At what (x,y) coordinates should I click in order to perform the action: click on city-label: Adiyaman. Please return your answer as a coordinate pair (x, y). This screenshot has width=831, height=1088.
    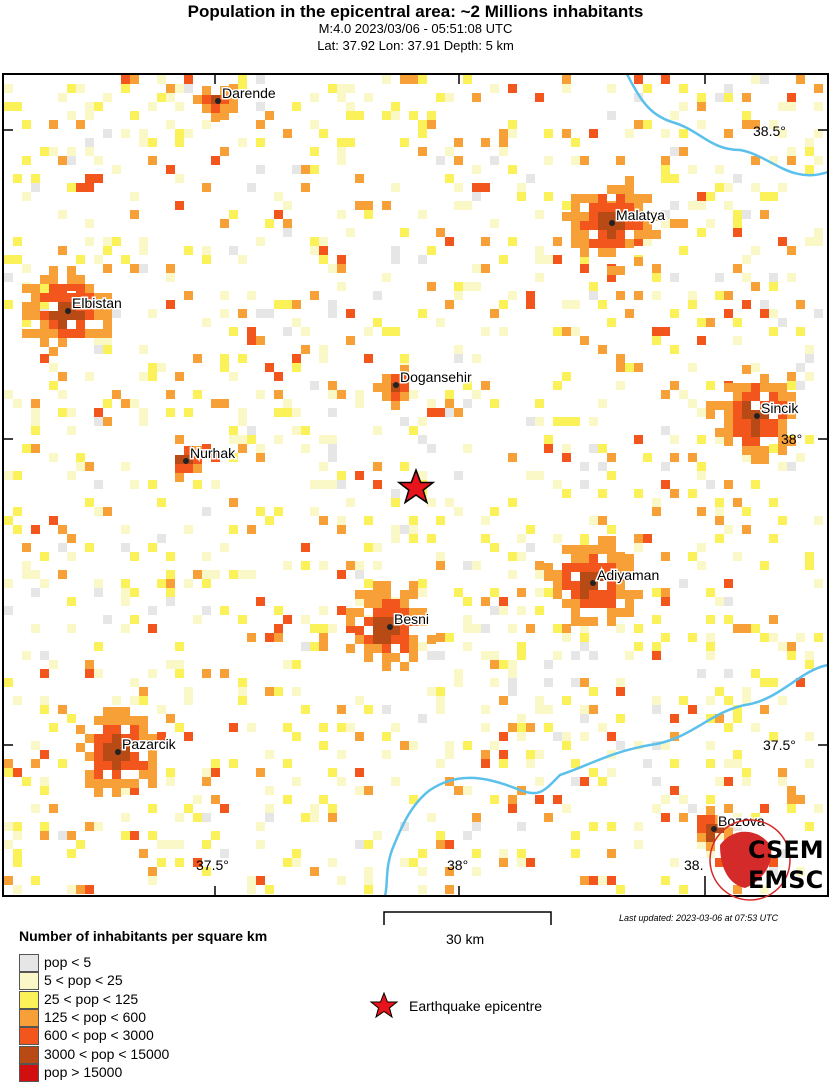
    Looking at the image, I should click on (628, 575).